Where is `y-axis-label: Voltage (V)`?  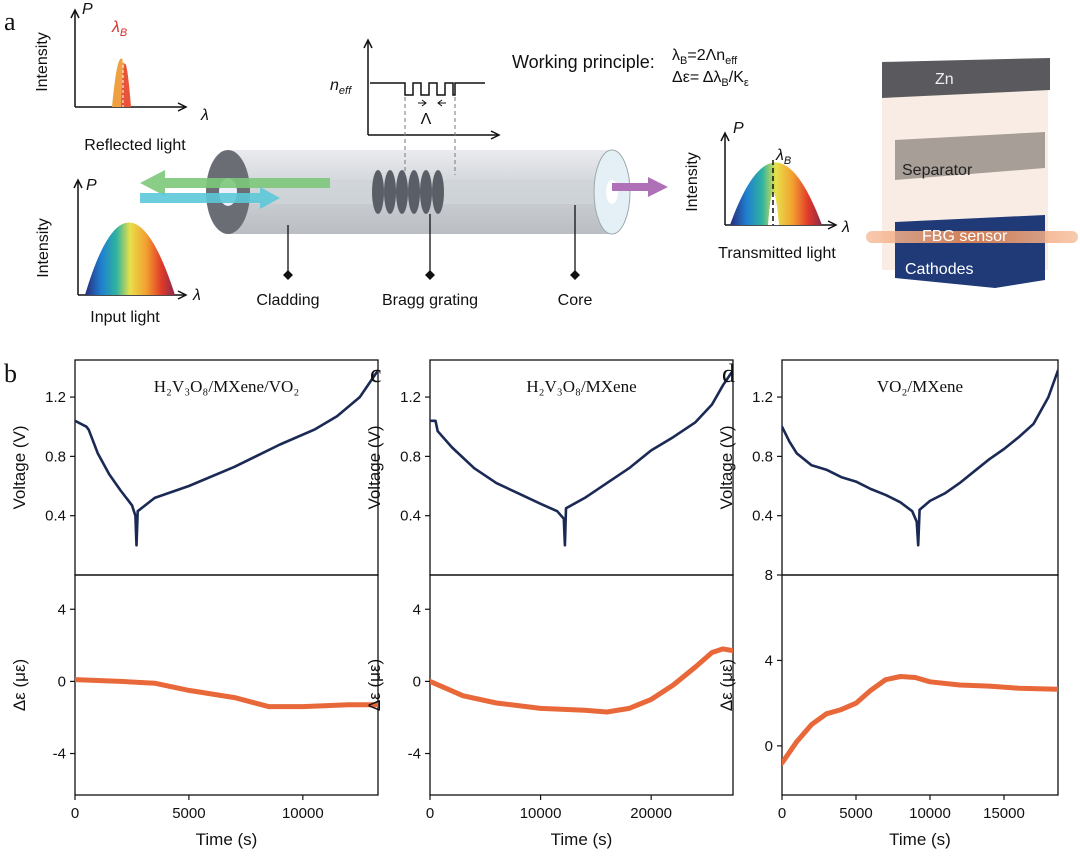
y-axis-label: Voltage (V) is located at coordinates (19, 467).